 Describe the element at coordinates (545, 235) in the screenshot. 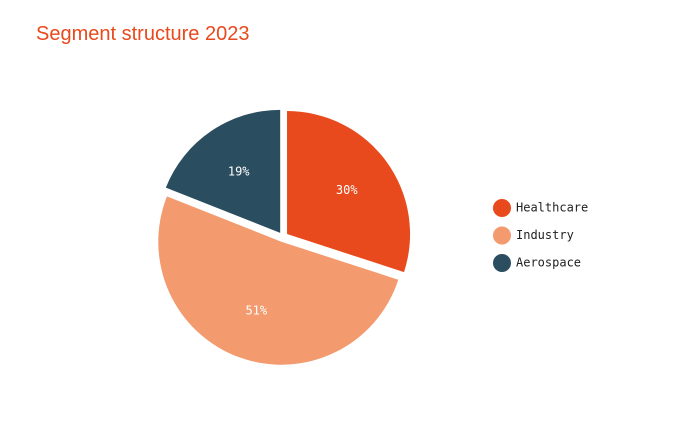

I see `legend-label: Industry` at that location.